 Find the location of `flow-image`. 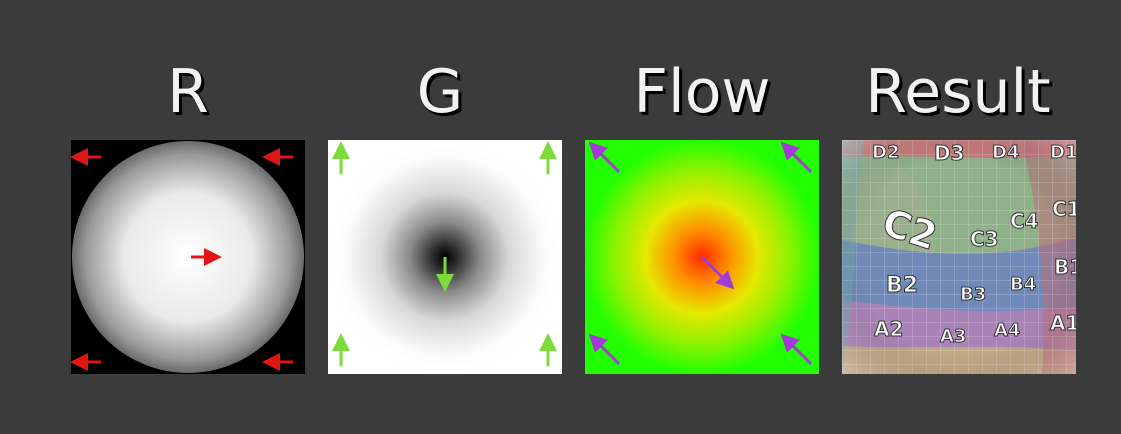

flow-image is located at coordinates (702, 257).